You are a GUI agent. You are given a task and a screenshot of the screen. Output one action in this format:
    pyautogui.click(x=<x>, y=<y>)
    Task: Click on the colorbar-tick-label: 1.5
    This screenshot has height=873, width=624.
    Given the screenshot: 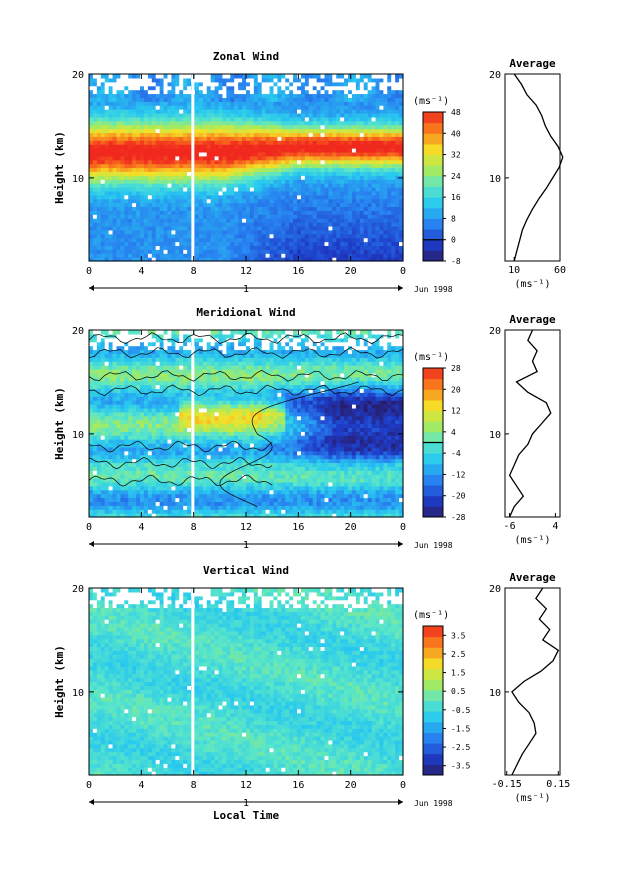 What is the action you would take?
    pyautogui.click(x=458, y=673)
    